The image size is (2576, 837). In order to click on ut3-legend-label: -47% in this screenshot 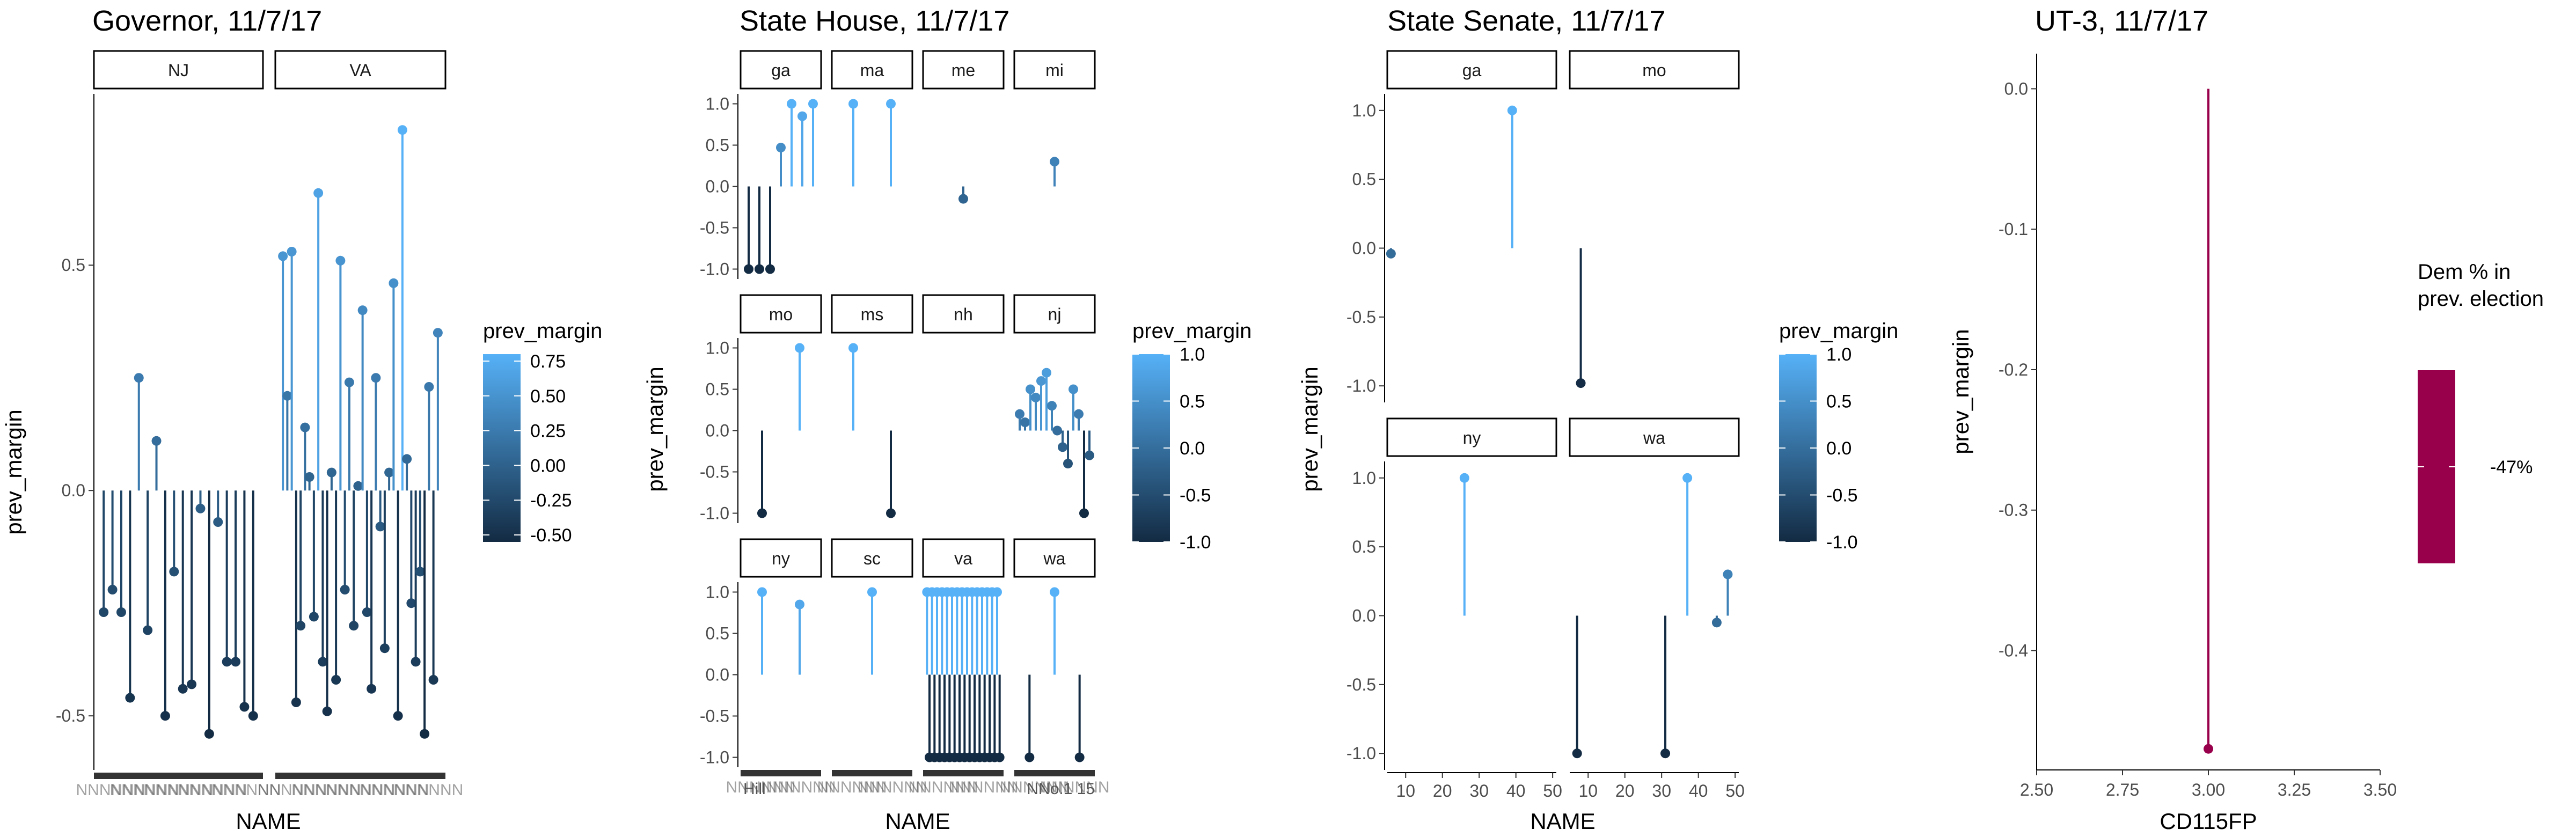, I will do `click(2511, 467)`.